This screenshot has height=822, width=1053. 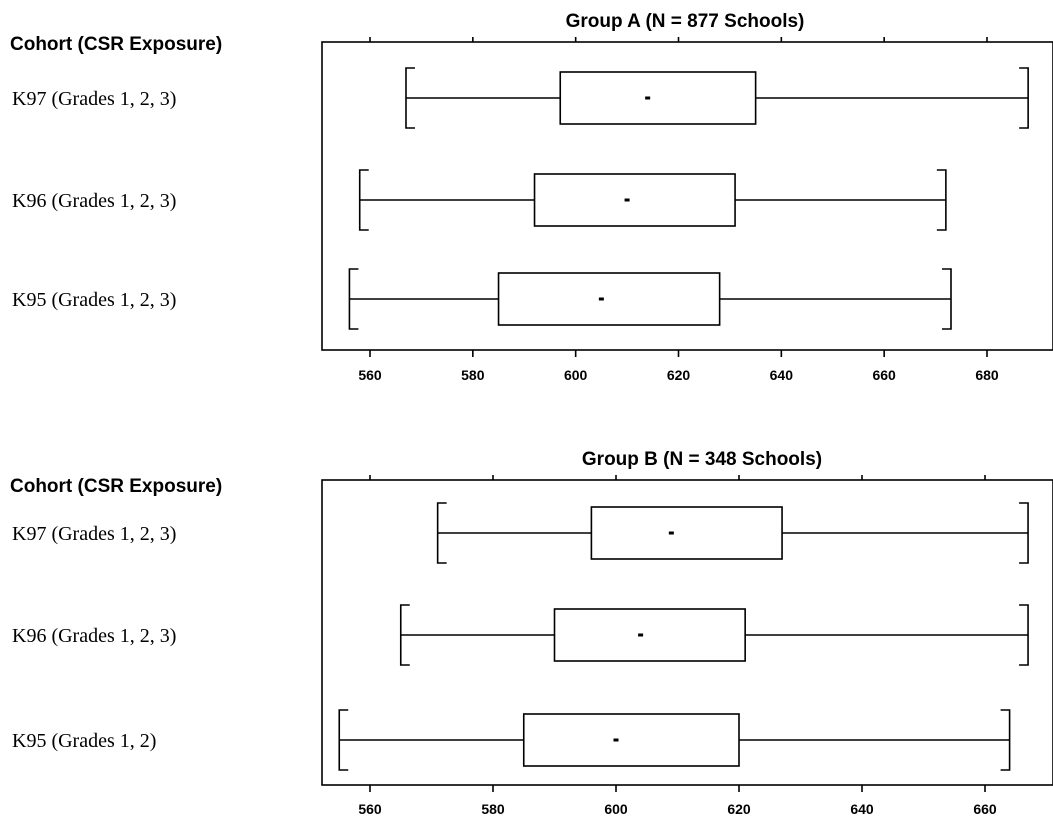 I want to click on chart-title: Group A (N = 877 Schools), so click(x=685, y=21).